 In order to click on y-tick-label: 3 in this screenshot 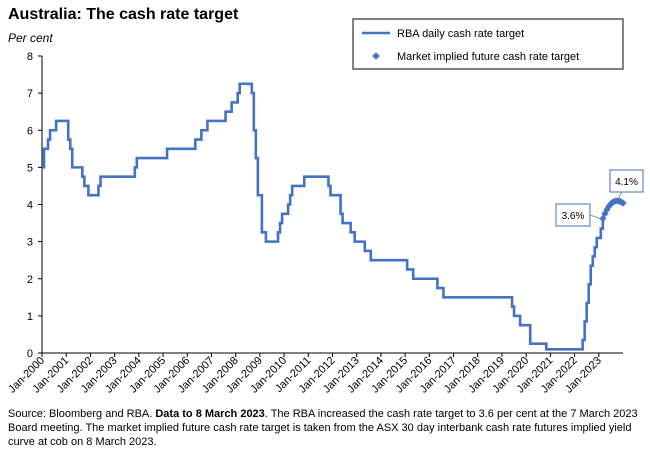, I will do `click(30, 243)`.